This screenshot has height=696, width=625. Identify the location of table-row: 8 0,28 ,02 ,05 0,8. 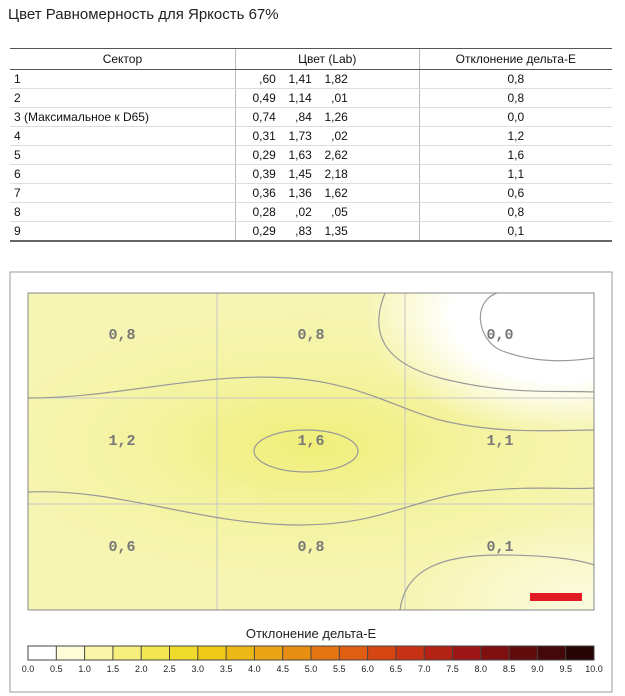
(311, 212).